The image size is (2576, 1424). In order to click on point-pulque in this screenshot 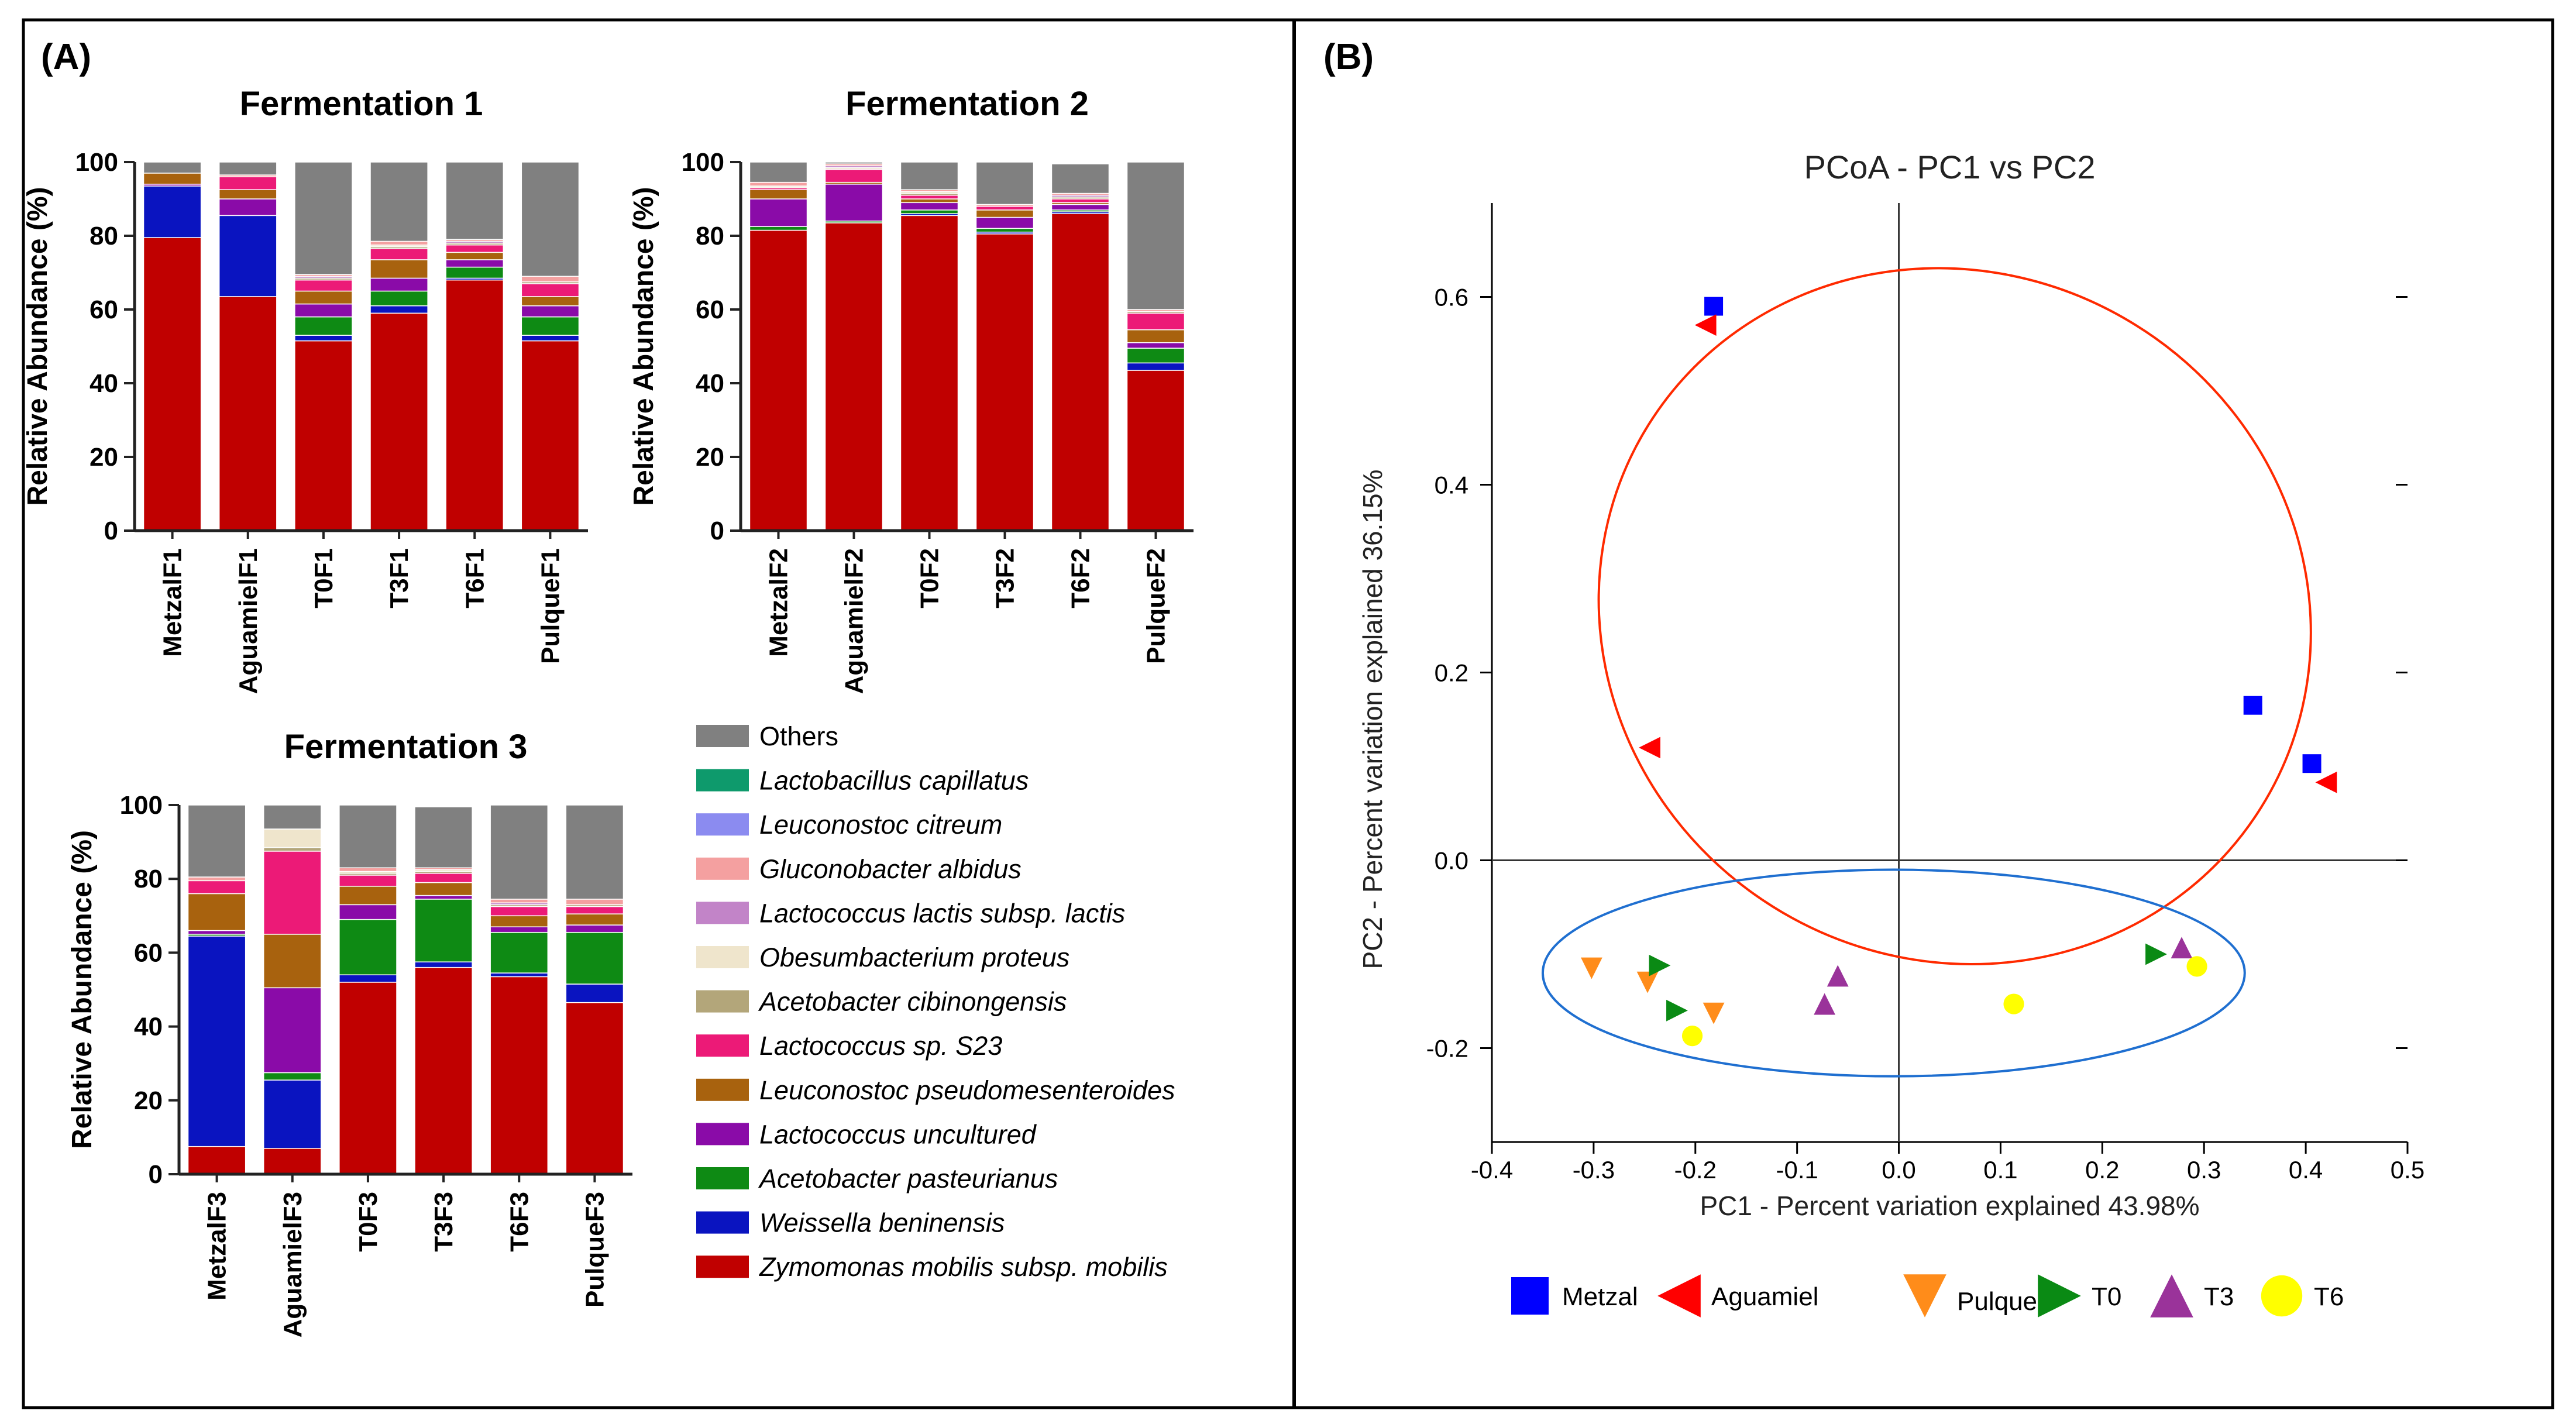, I will do `click(1648, 982)`.